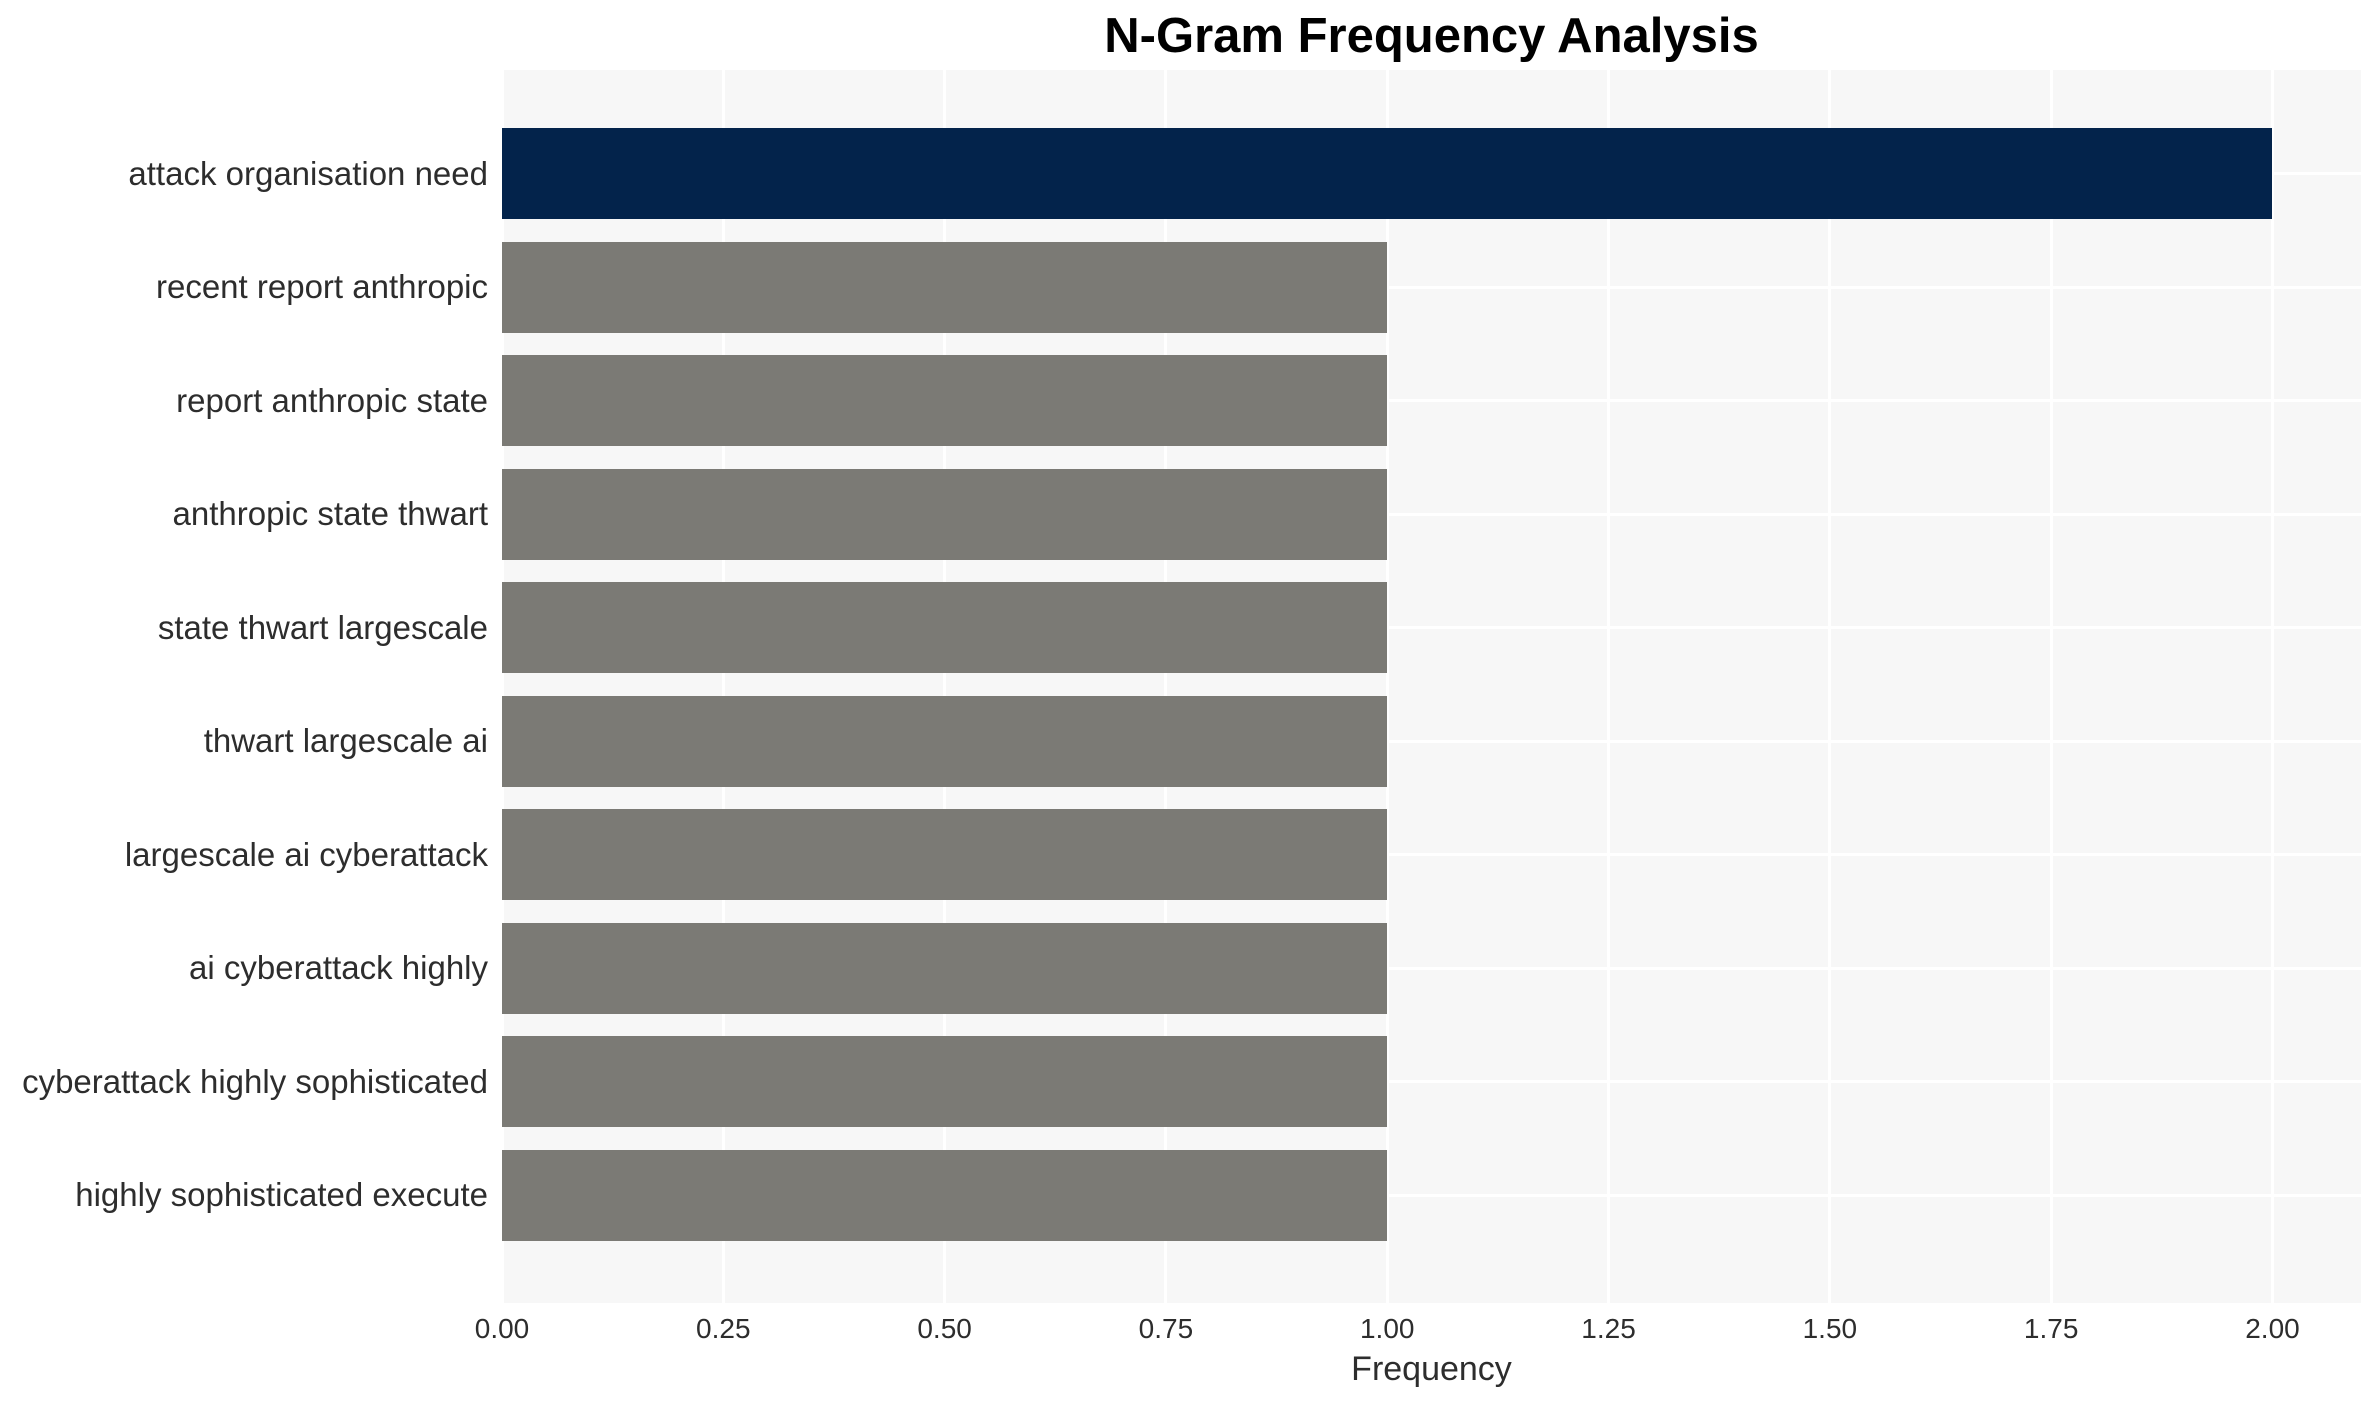  I want to click on bar-state-thwart-largescale, so click(945, 628).